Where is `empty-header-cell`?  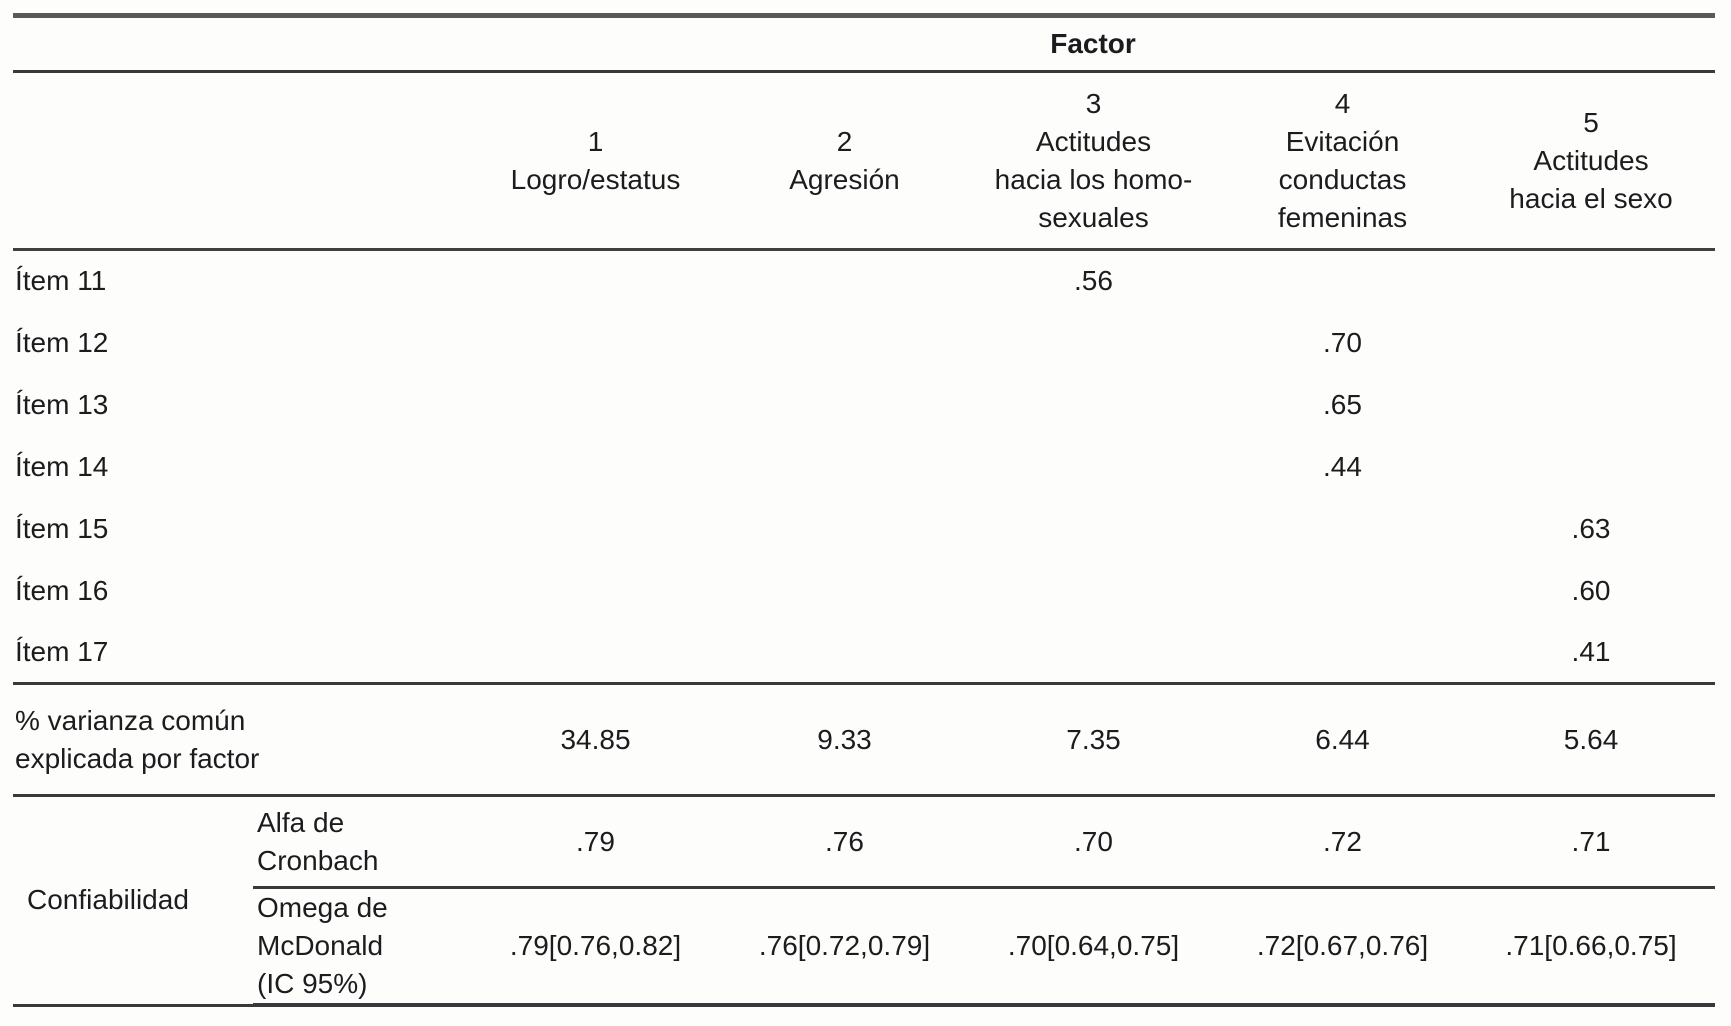 empty-header-cell is located at coordinates (242, 161).